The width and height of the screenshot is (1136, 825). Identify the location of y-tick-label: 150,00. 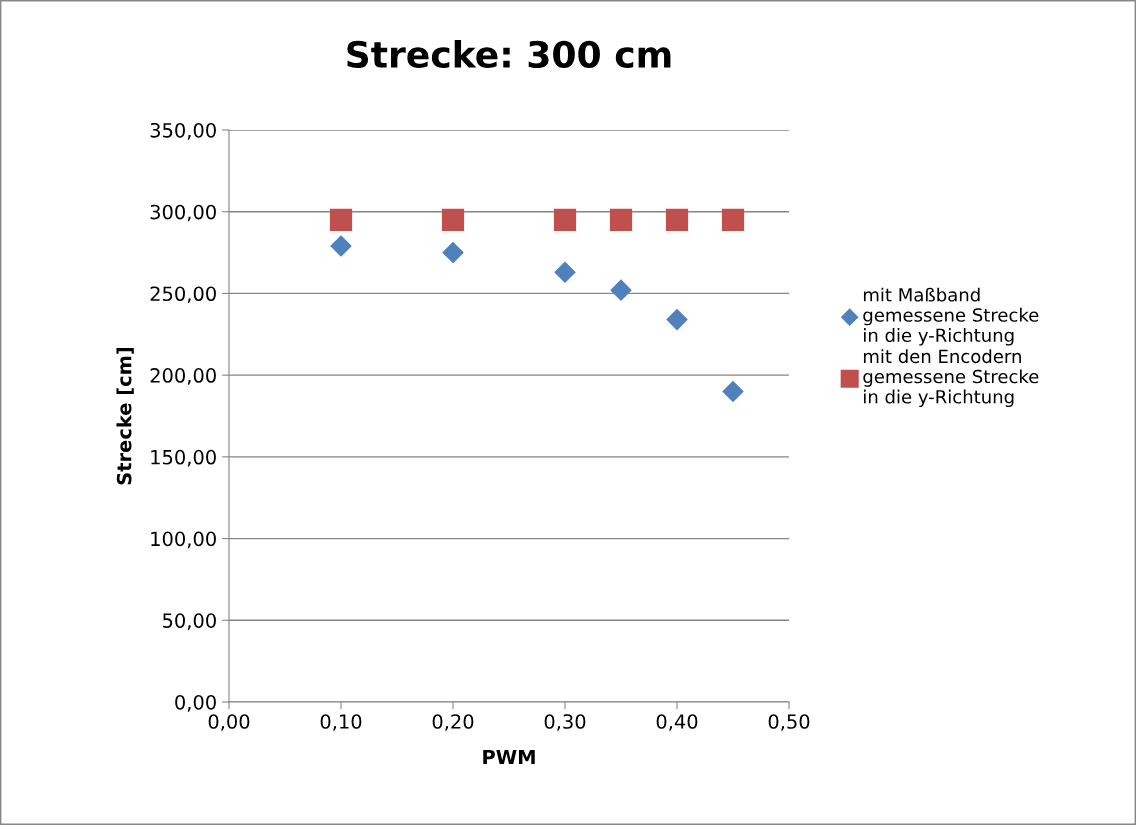
(183, 458).